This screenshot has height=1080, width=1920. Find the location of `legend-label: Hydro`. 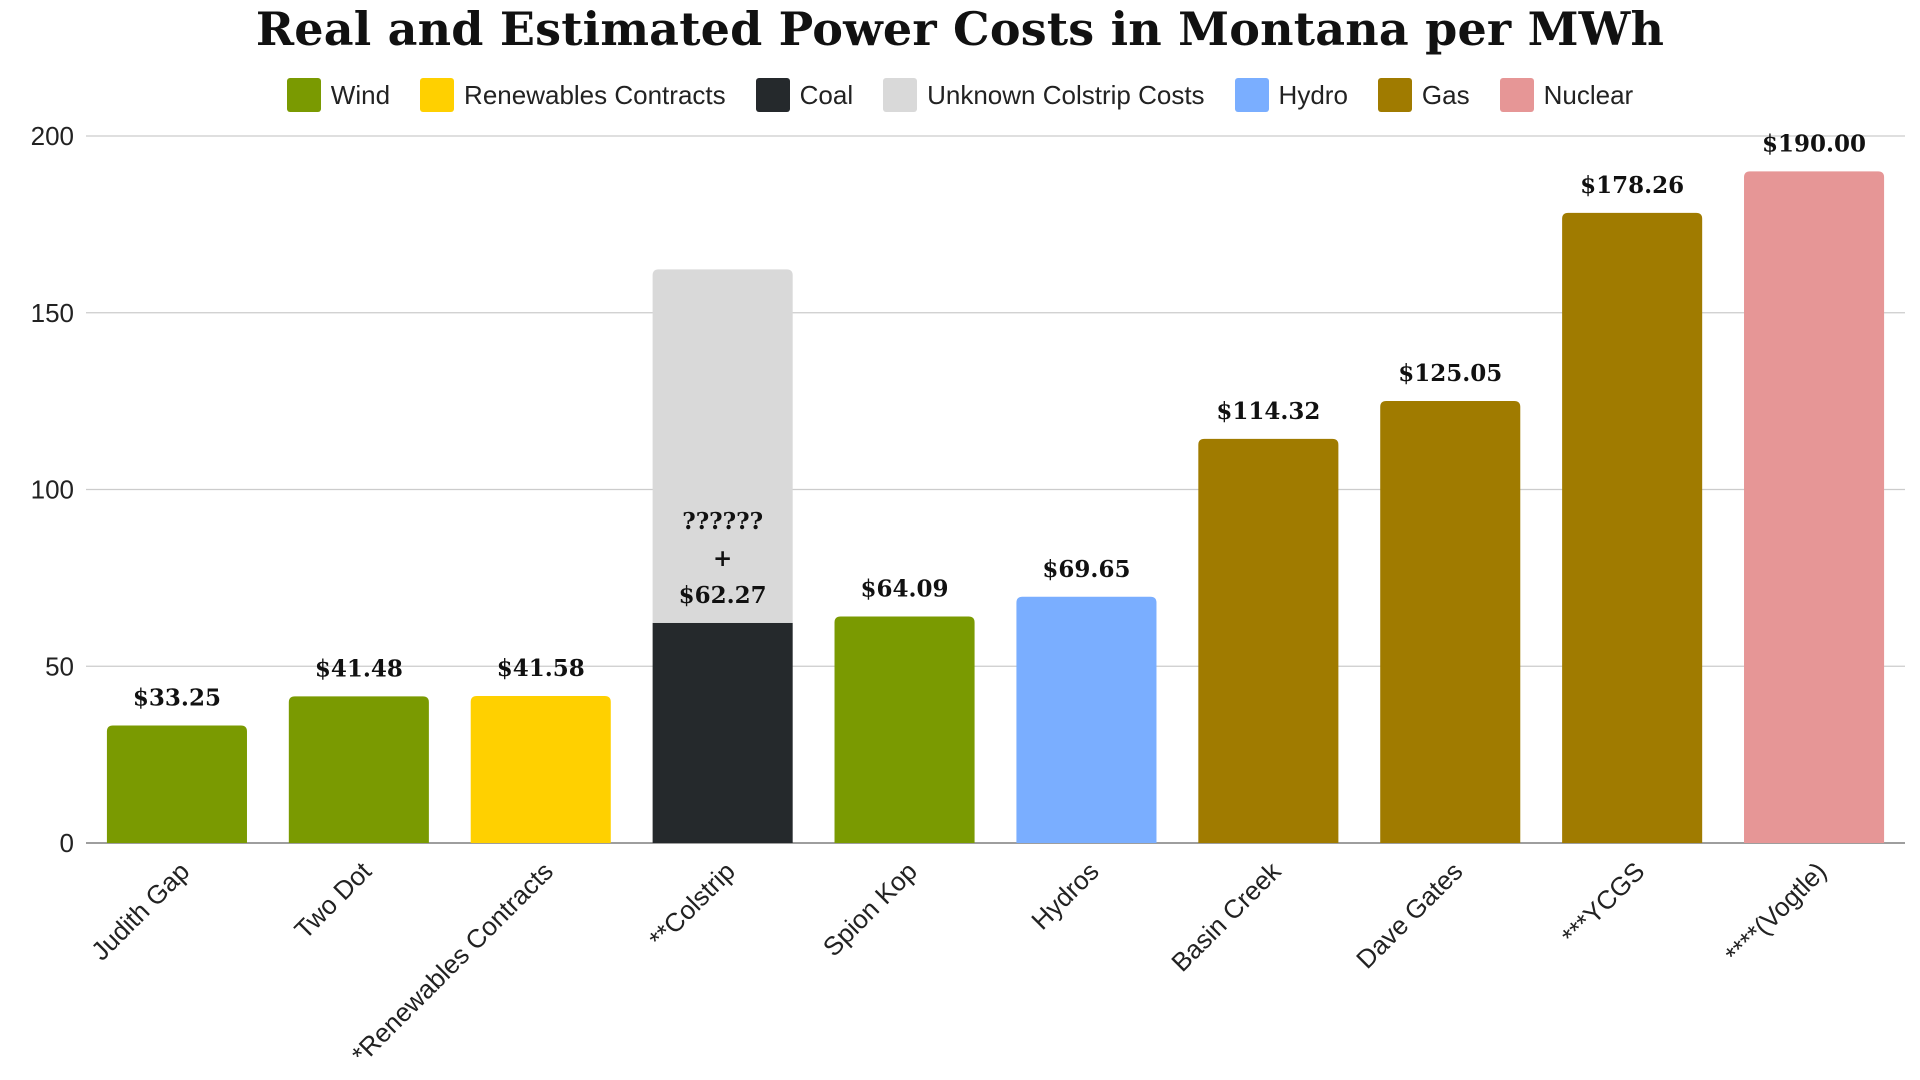

legend-label: Hydro is located at coordinates (1313, 94).